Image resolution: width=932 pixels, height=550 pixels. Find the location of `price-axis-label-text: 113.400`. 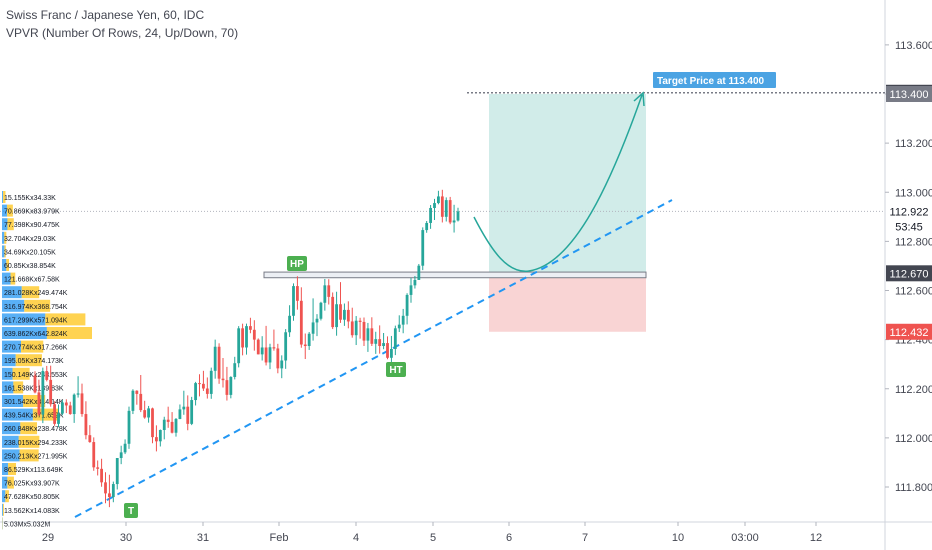

price-axis-label-text: 113.400 is located at coordinates (909, 95).